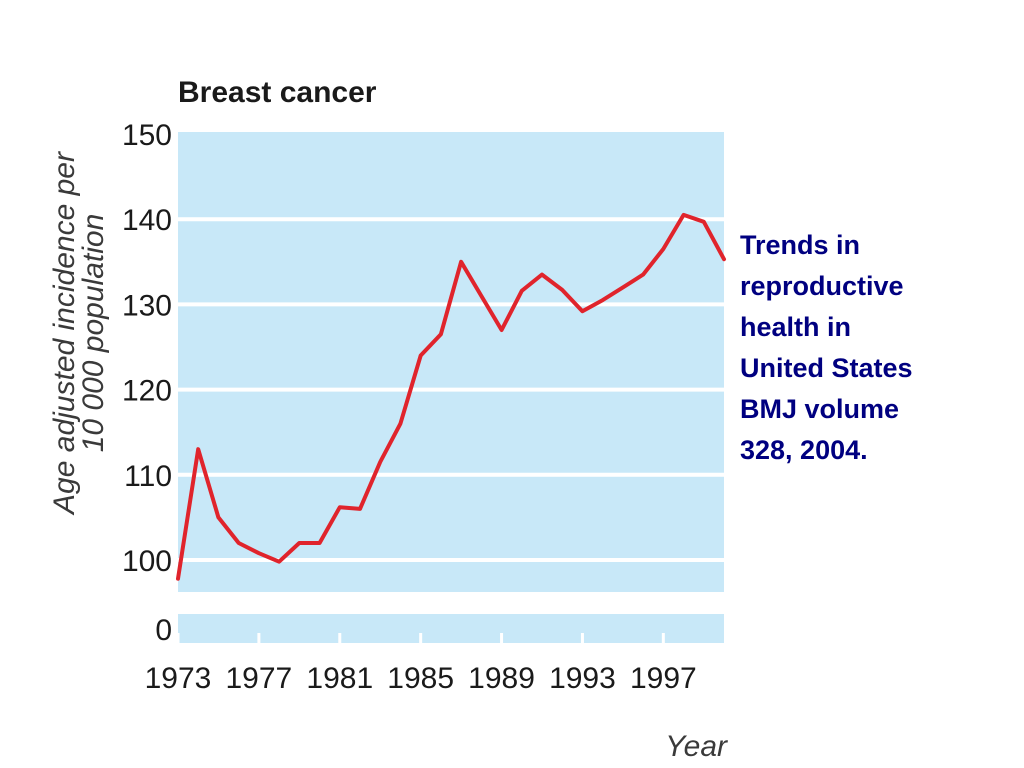 The image size is (1024, 768). What do you see at coordinates (826, 368) in the screenshot?
I see `citation-note-line: United States` at bounding box center [826, 368].